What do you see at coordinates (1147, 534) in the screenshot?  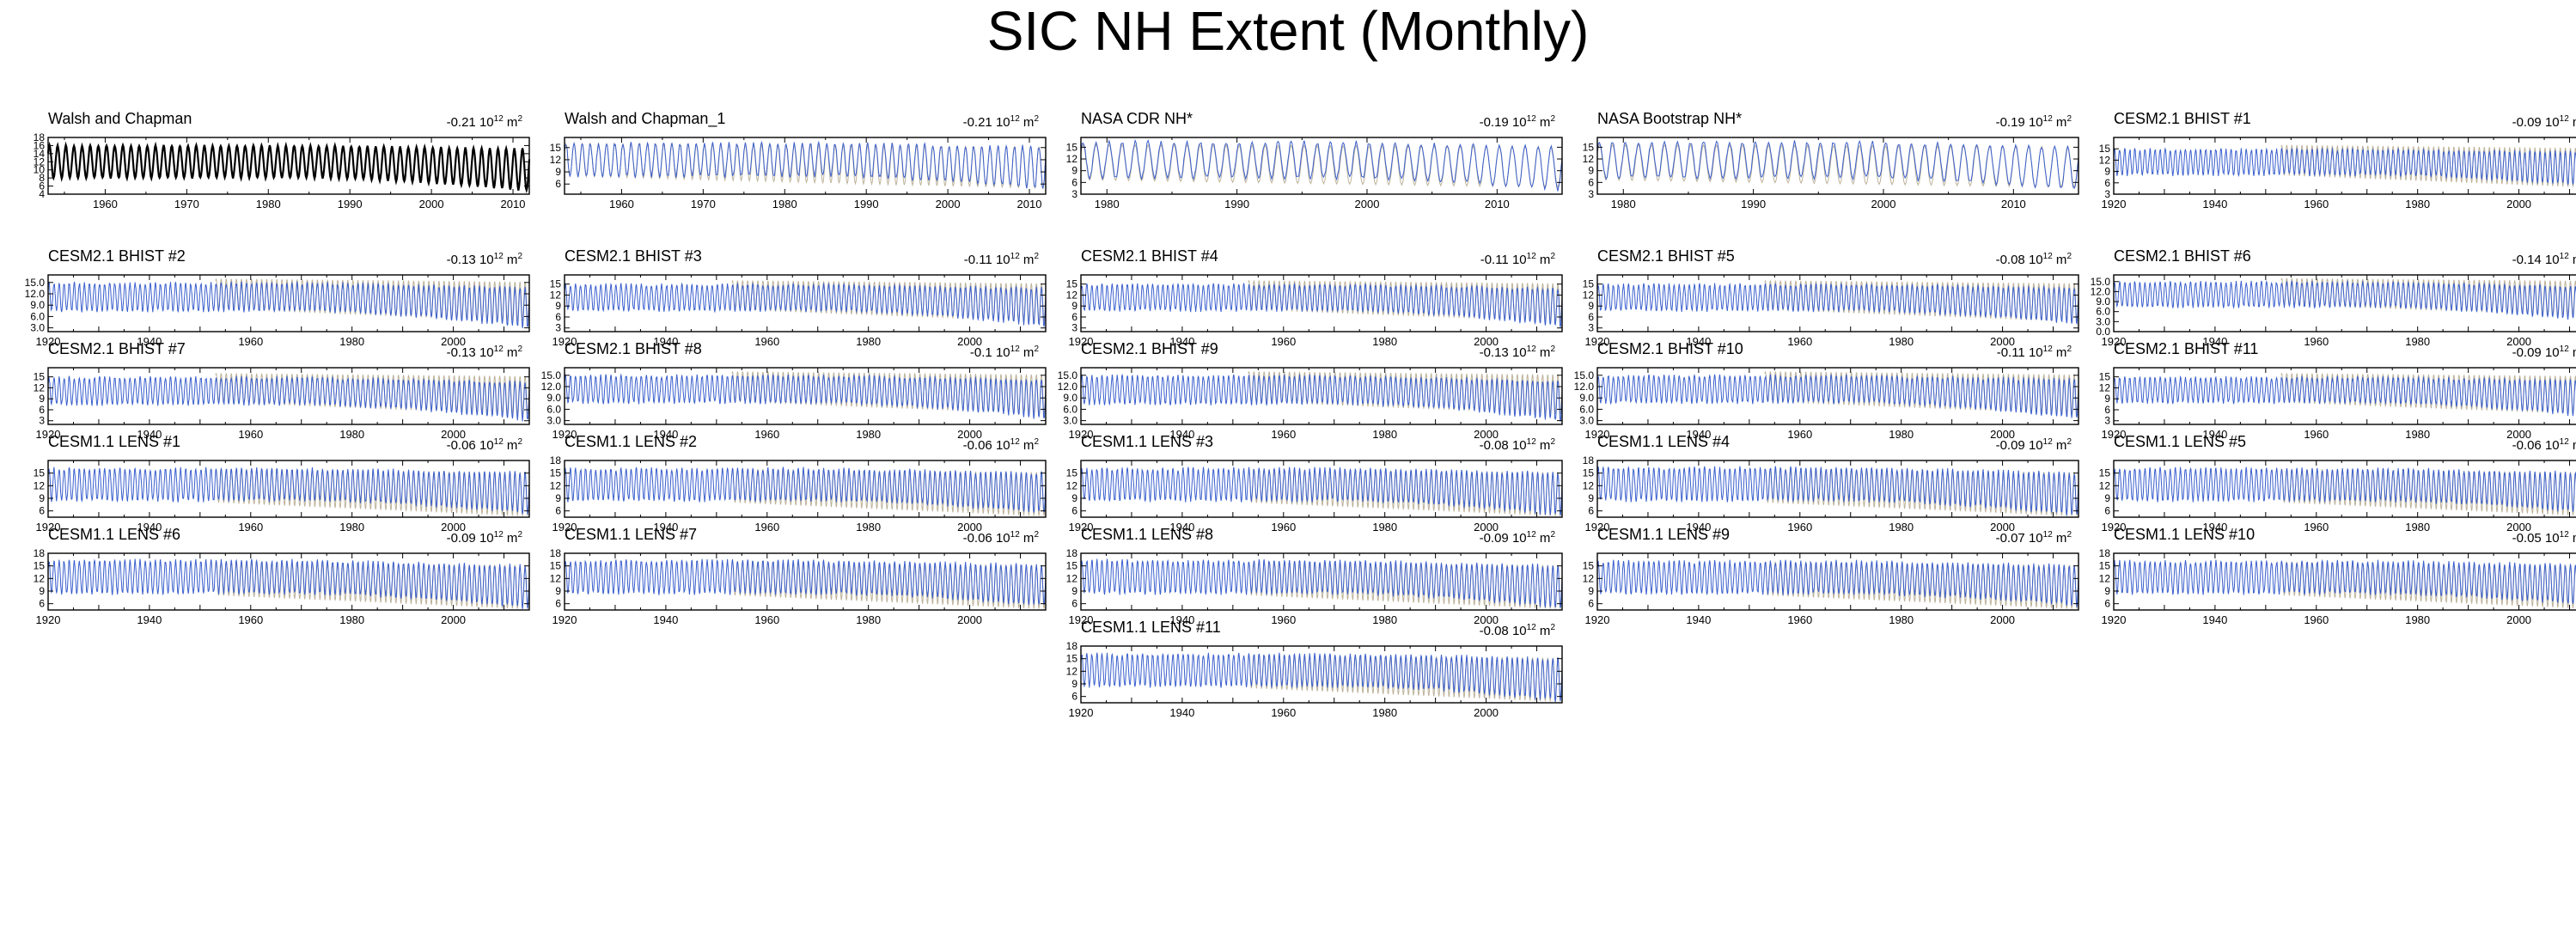 I see `panel-title: CESM1.1 LENS #8` at bounding box center [1147, 534].